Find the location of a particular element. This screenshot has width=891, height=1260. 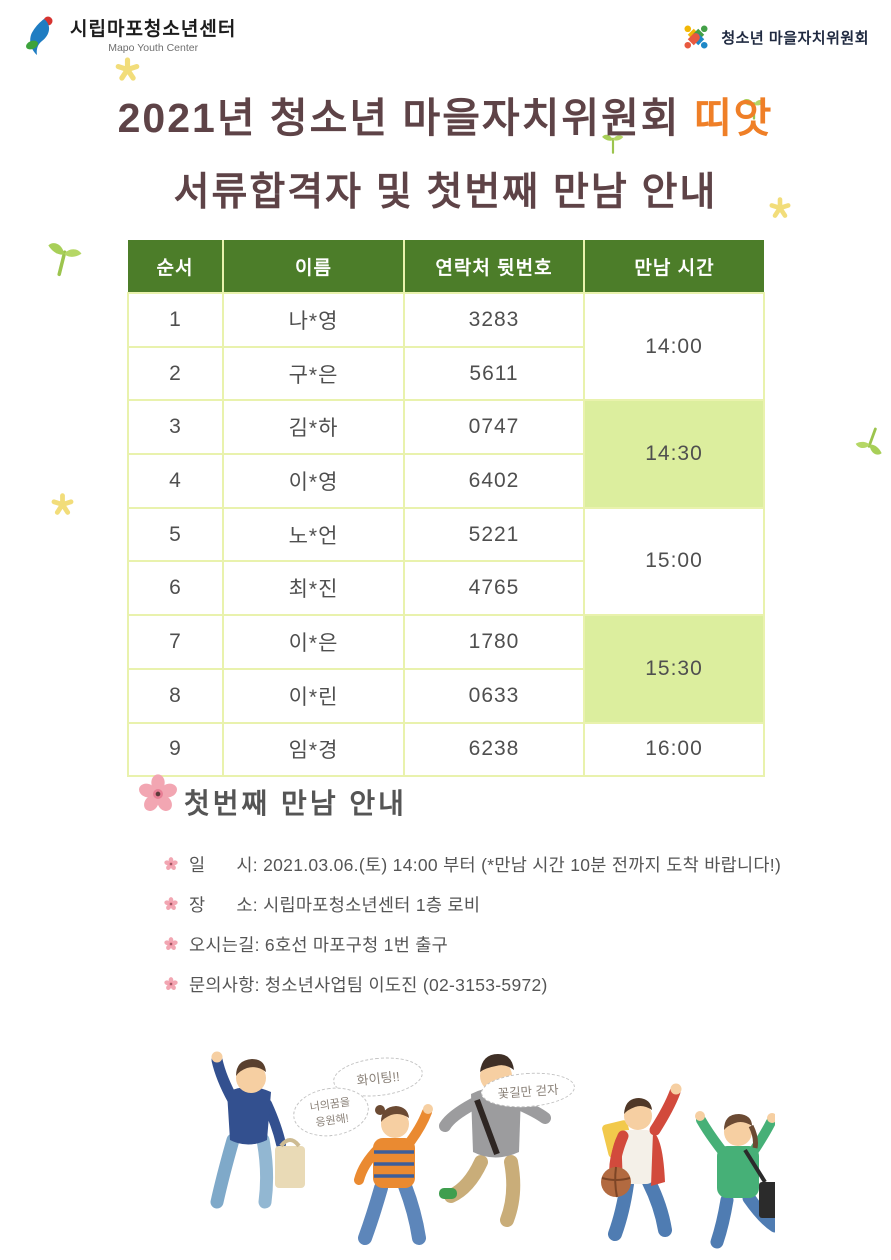

col-header-name: 이름 is located at coordinates (313, 267).